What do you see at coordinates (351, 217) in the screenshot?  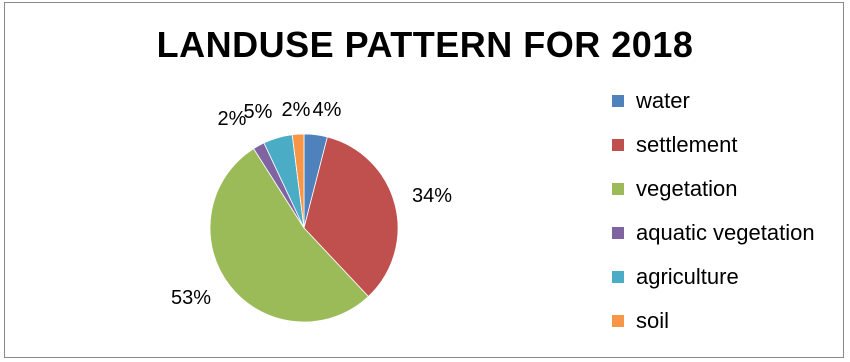 I see `pie-slice-settlement` at bounding box center [351, 217].